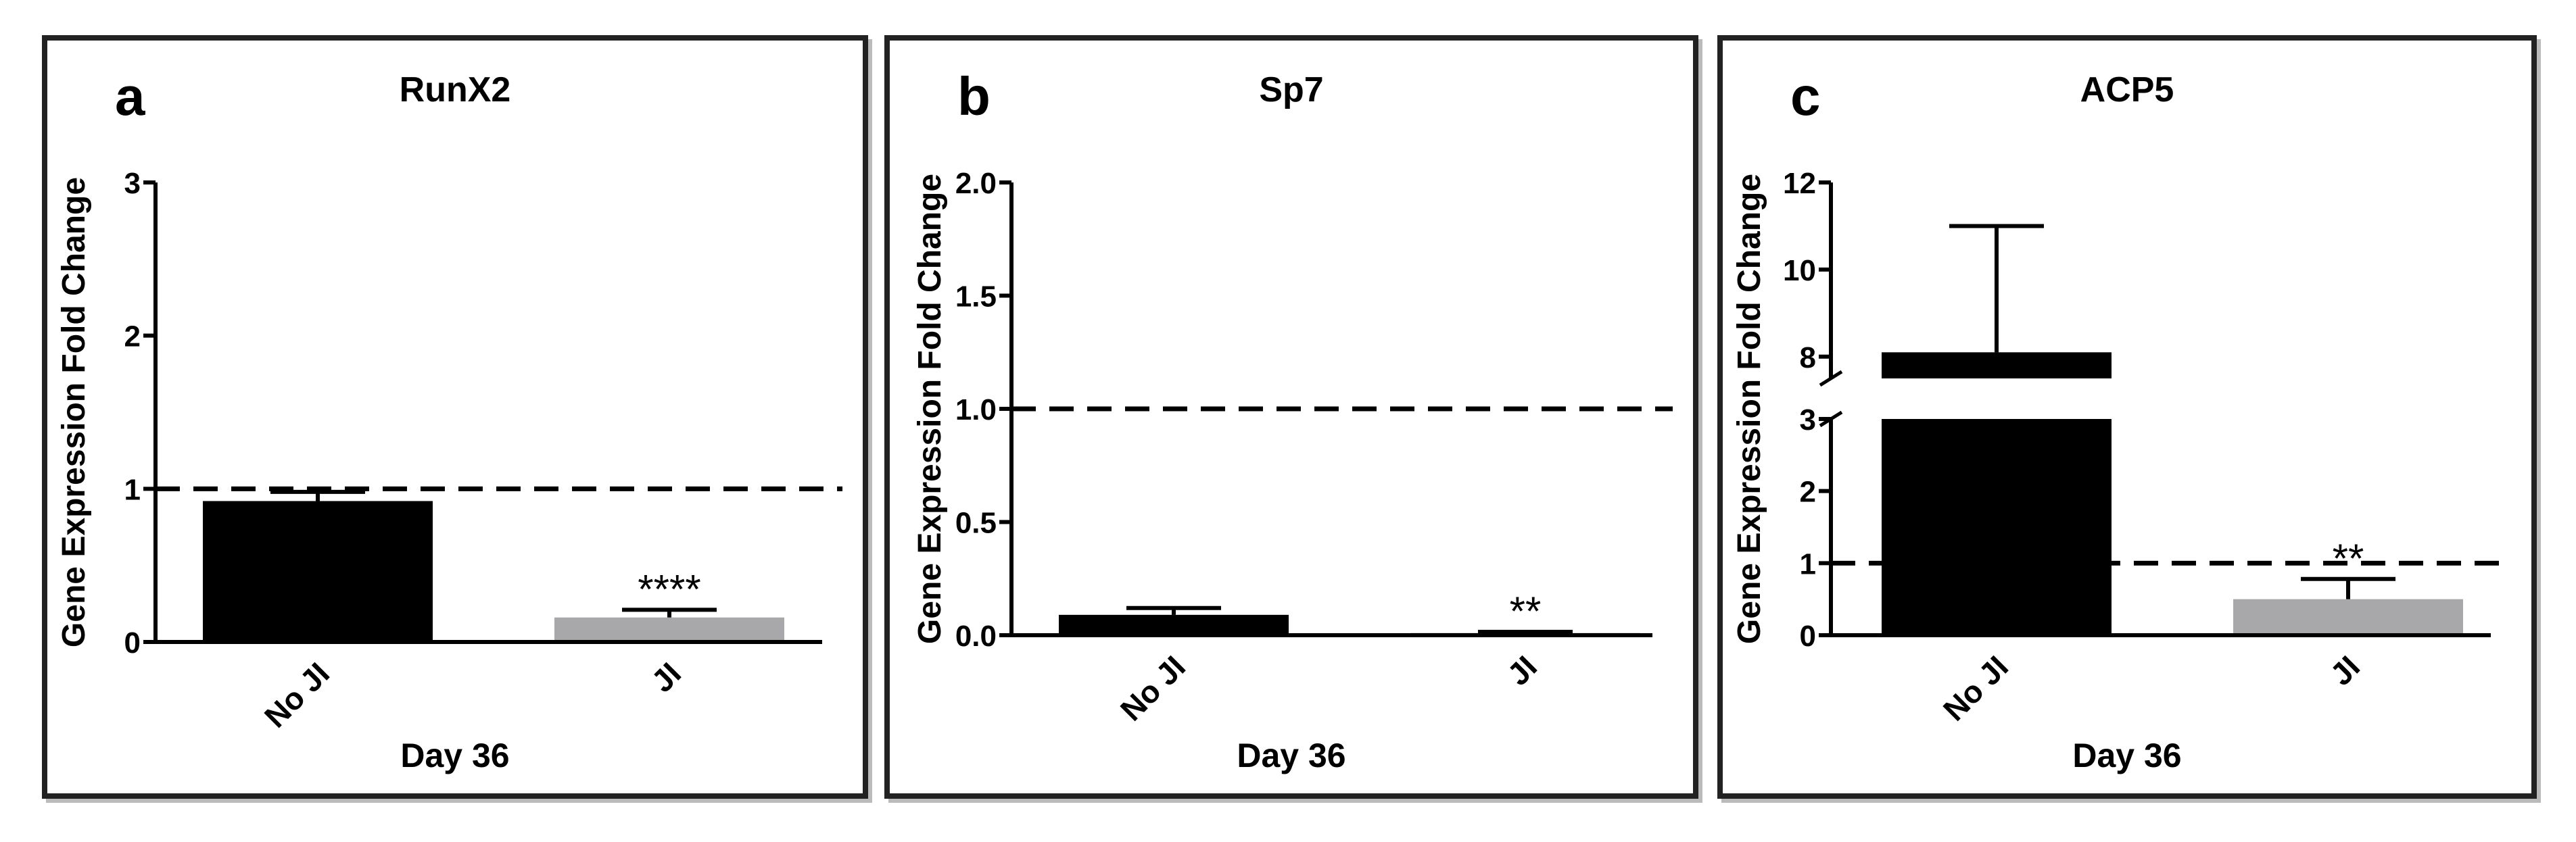 The image size is (2576, 842). What do you see at coordinates (130, 96) in the screenshot?
I see `panel-letter: a` at bounding box center [130, 96].